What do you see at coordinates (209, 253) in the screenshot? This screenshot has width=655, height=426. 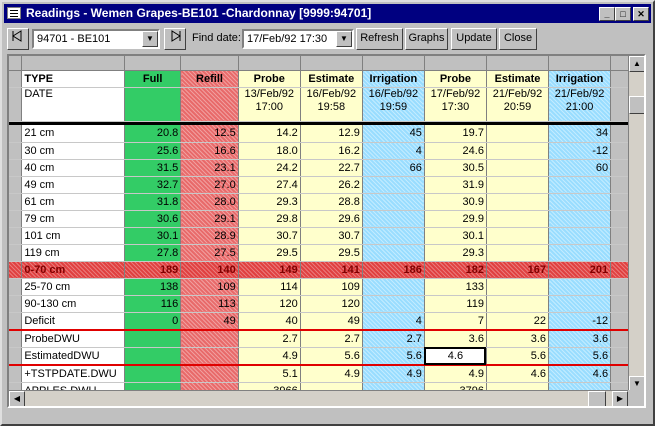 I see `table-cell: 27.5` at bounding box center [209, 253].